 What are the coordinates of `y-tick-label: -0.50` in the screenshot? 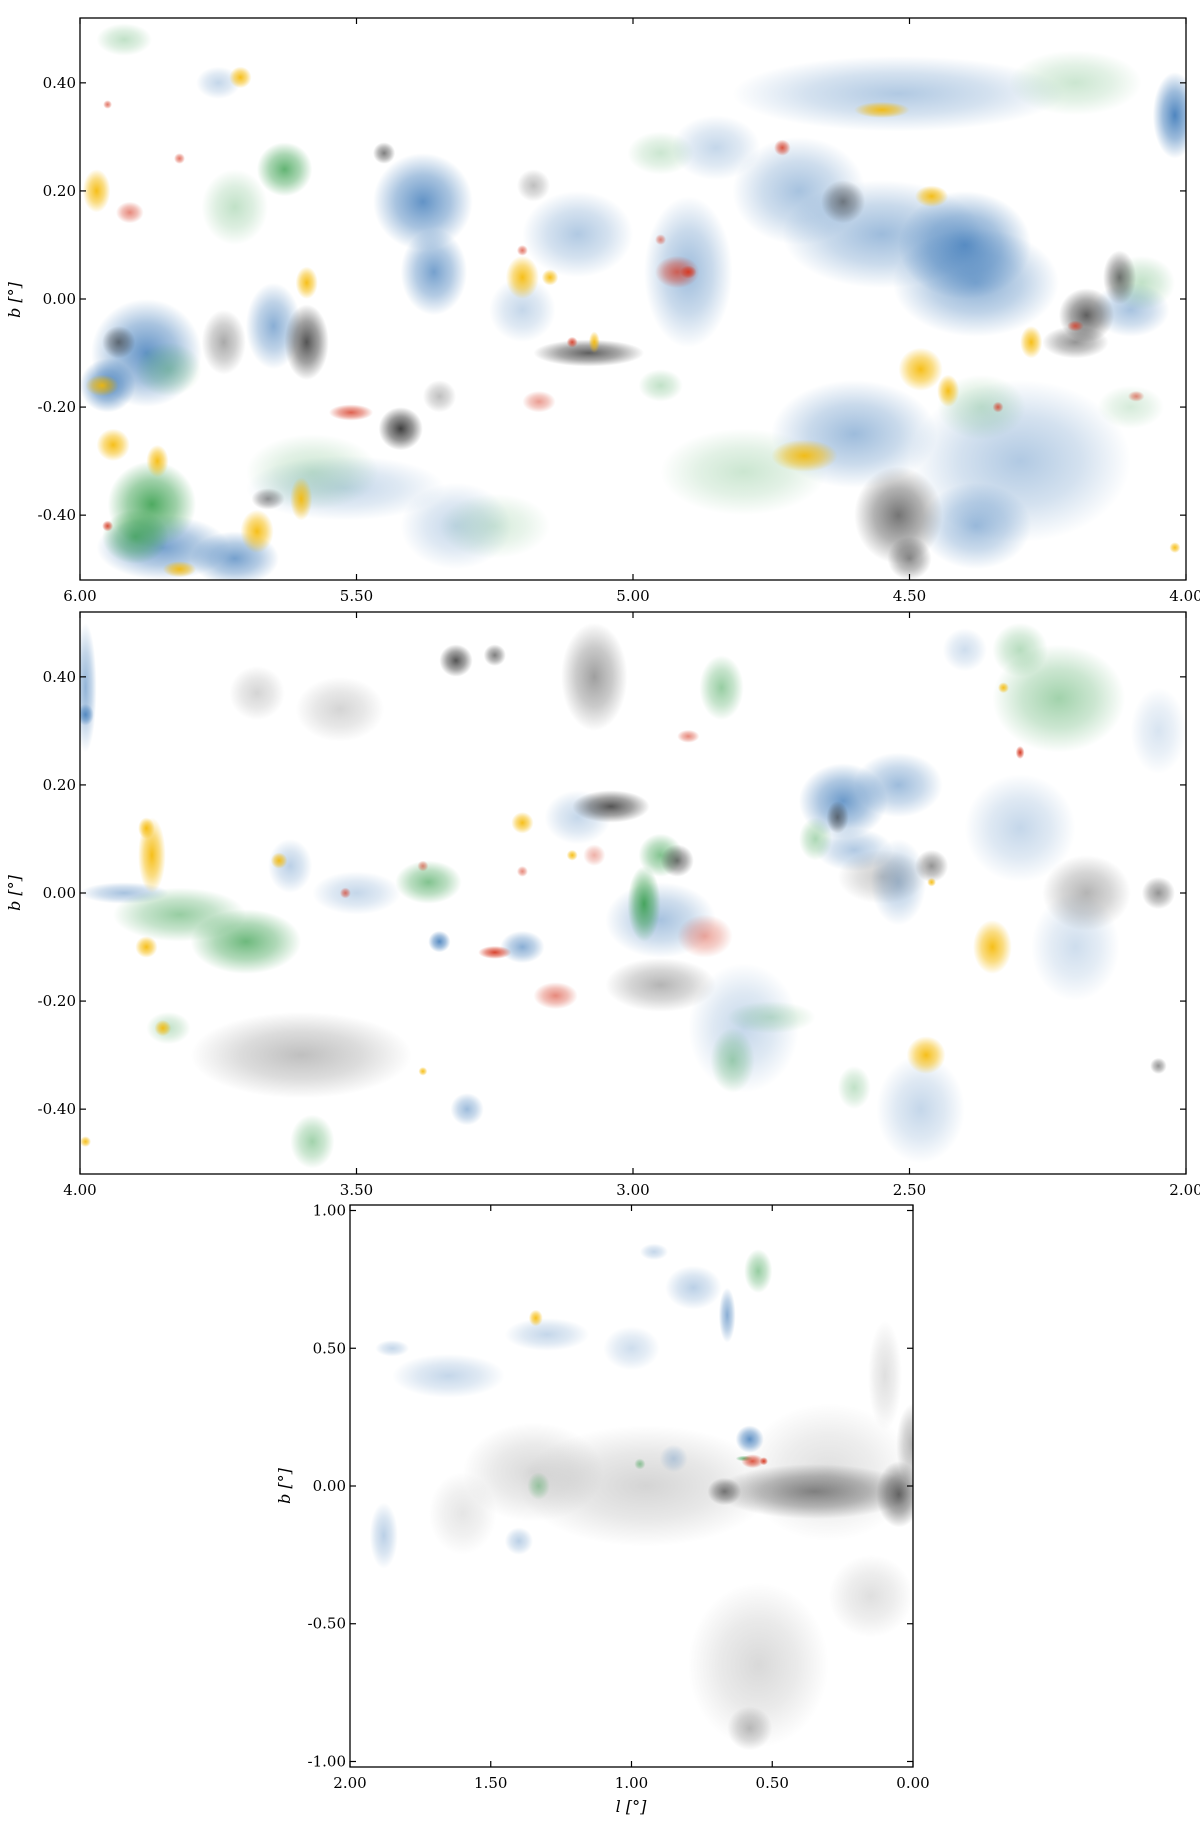 It's located at (327, 1624).